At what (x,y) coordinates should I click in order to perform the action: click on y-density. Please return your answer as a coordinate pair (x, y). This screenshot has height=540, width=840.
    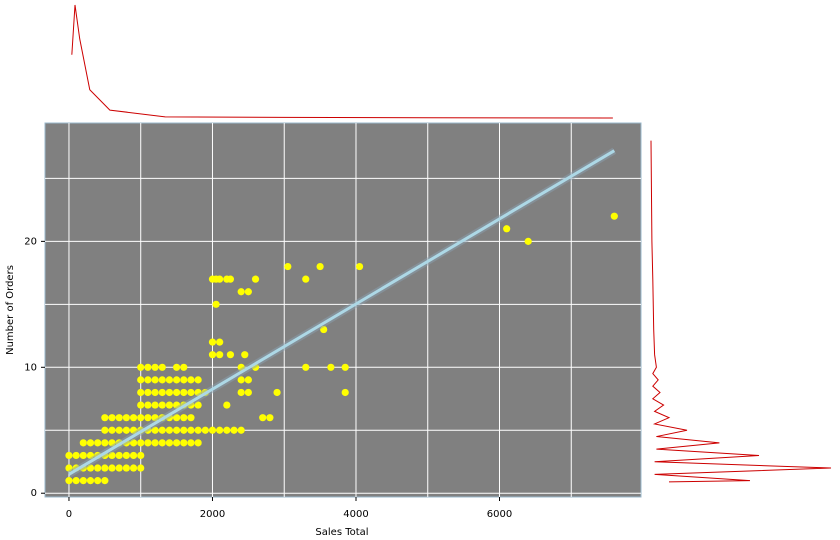
    Looking at the image, I should click on (741, 311).